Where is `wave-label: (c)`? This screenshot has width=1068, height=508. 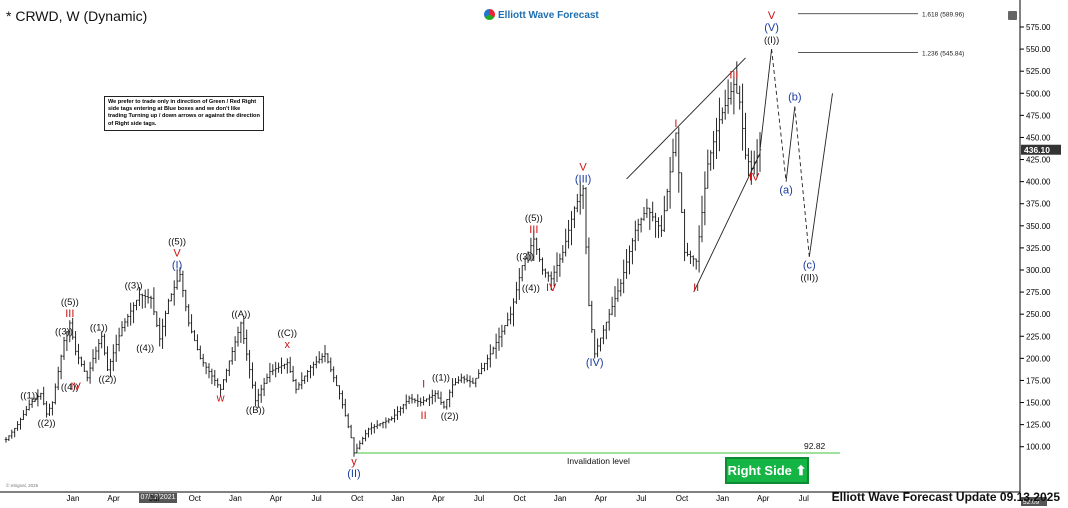
wave-label: (c) is located at coordinates (809, 266).